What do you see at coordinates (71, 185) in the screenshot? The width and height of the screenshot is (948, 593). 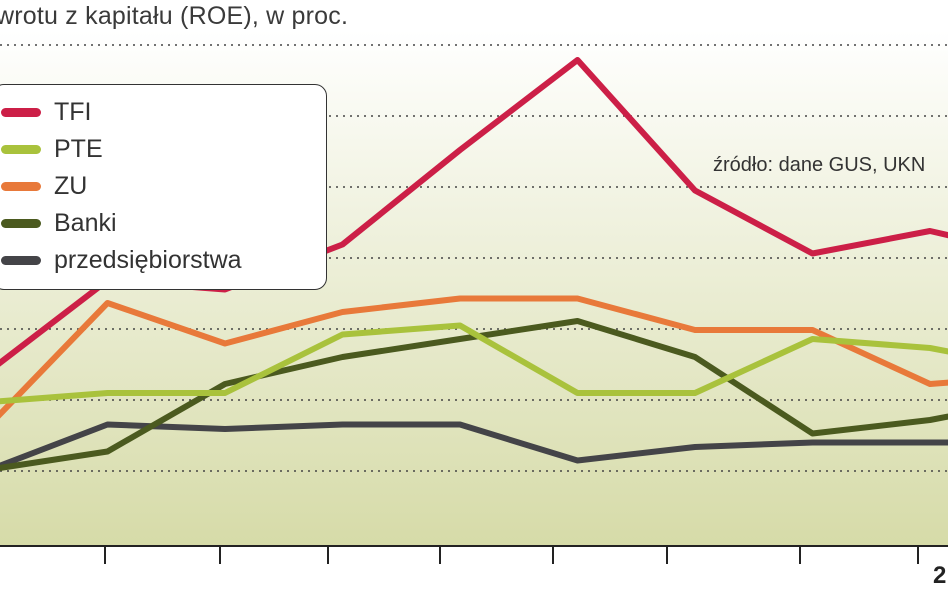 I see `legend-label-zu: ZU` at bounding box center [71, 185].